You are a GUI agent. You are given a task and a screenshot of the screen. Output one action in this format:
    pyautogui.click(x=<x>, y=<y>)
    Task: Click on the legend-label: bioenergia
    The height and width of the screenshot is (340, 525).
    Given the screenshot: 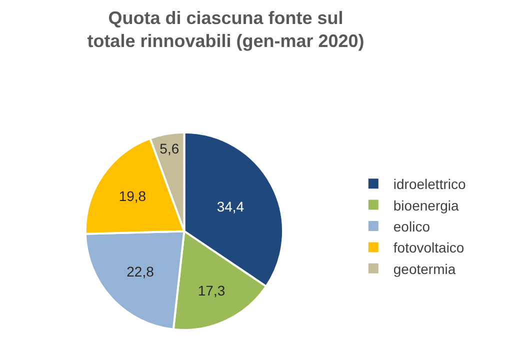 What is the action you would take?
    pyautogui.click(x=426, y=205)
    